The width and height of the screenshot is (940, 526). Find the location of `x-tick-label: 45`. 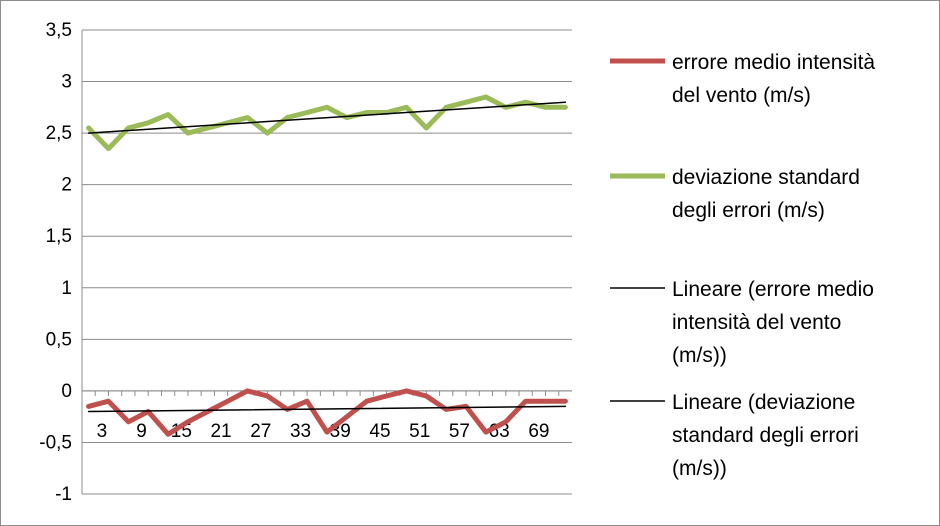

x-tick-label: 45 is located at coordinates (379, 431).